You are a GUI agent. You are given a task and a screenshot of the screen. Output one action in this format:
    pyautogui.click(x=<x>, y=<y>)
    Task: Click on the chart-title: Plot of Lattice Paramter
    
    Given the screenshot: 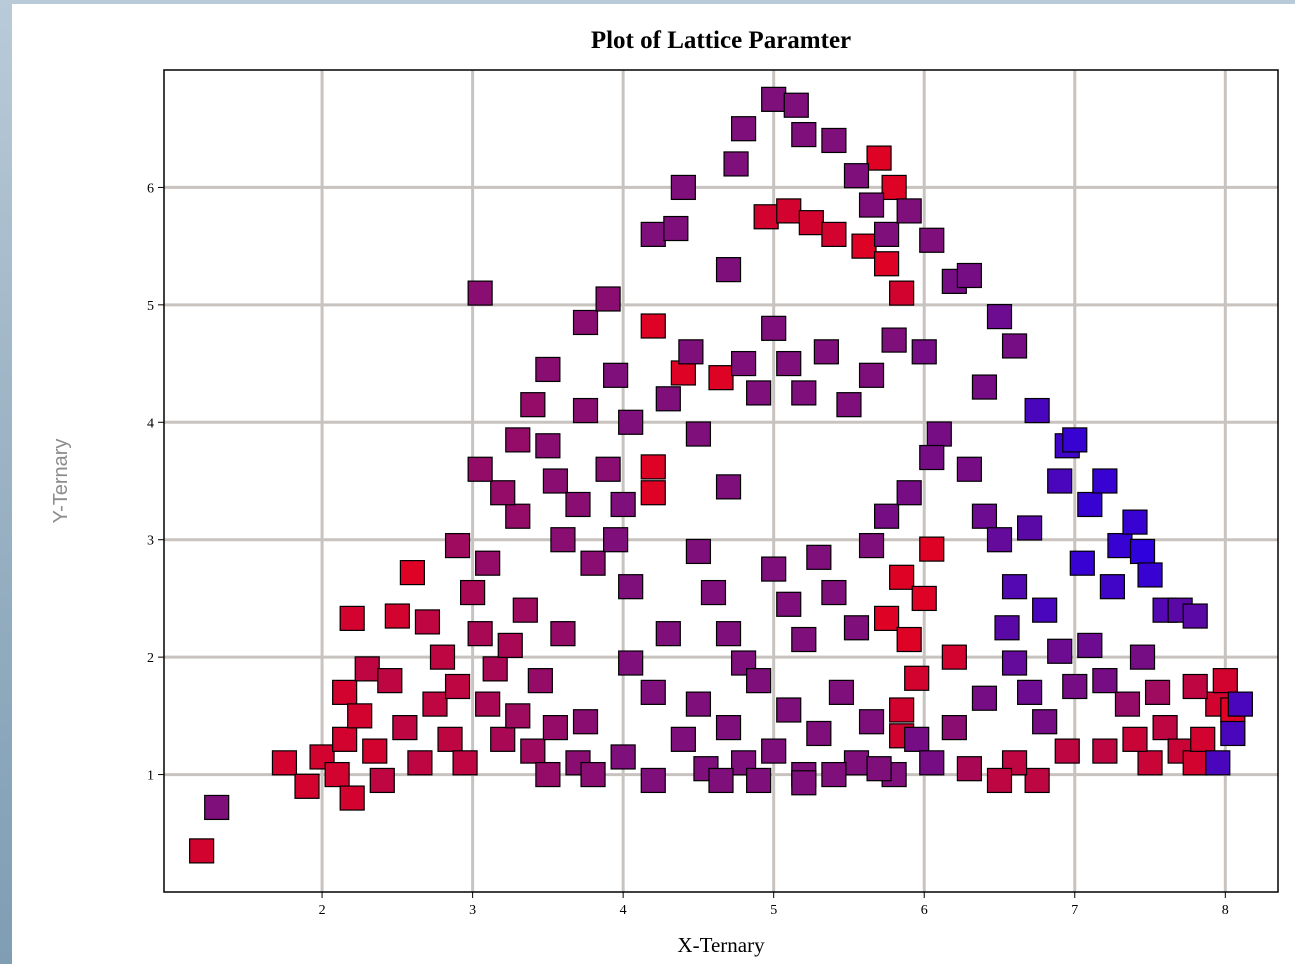 What is the action you would take?
    pyautogui.click(x=721, y=40)
    